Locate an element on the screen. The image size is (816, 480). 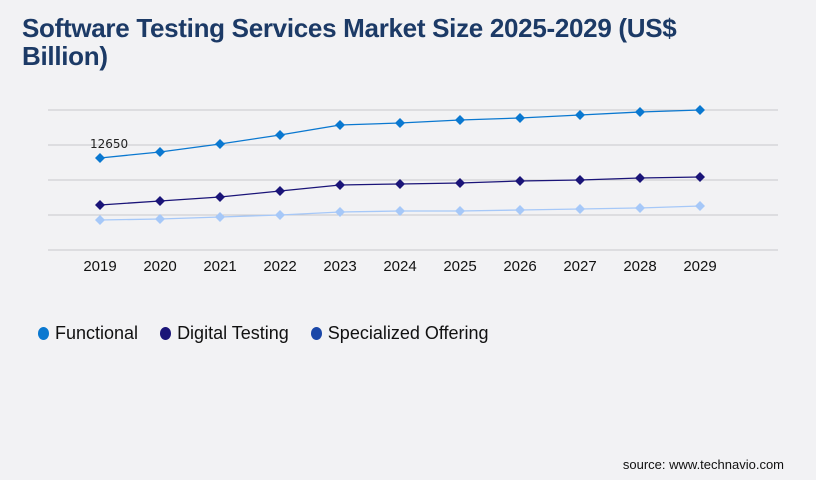
x-tick-label: 2022 is located at coordinates (279, 266).